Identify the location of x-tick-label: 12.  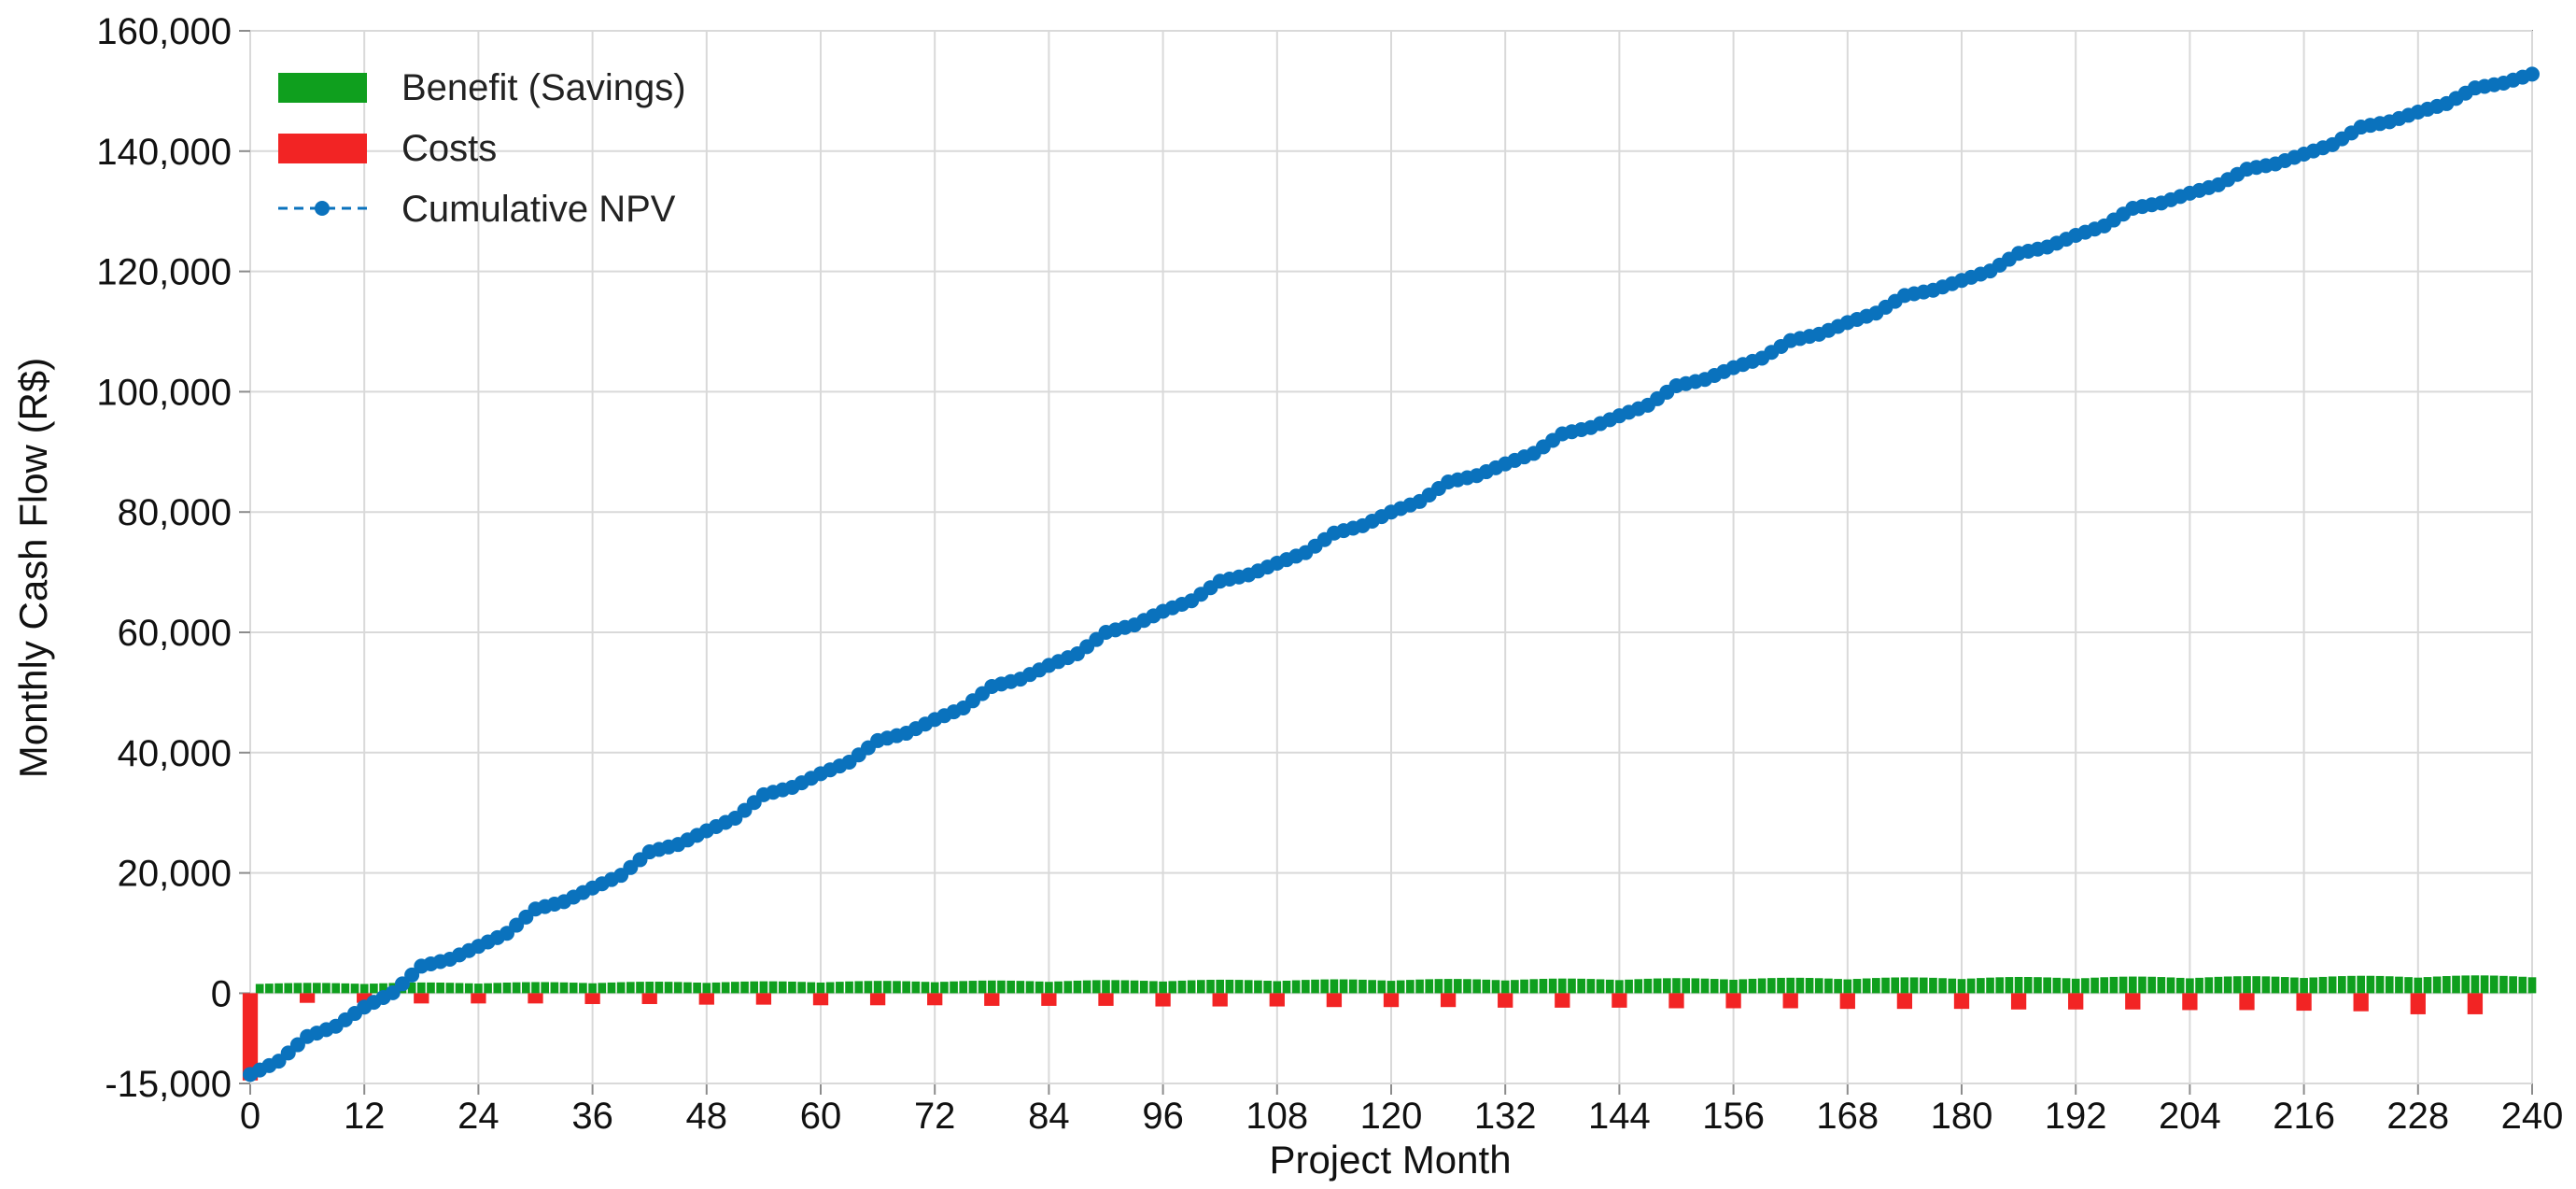
(365, 1116).